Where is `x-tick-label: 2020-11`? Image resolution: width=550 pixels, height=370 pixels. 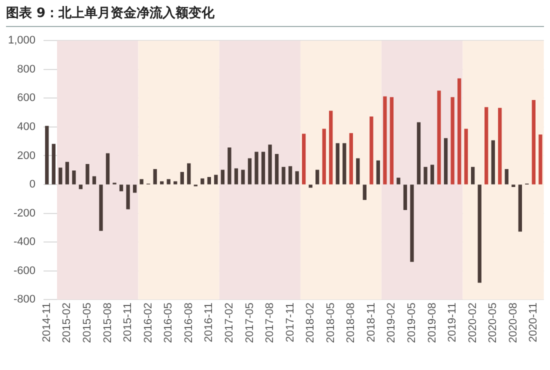 x-tick-label: 2020-11 is located at coordinates (534, 322).